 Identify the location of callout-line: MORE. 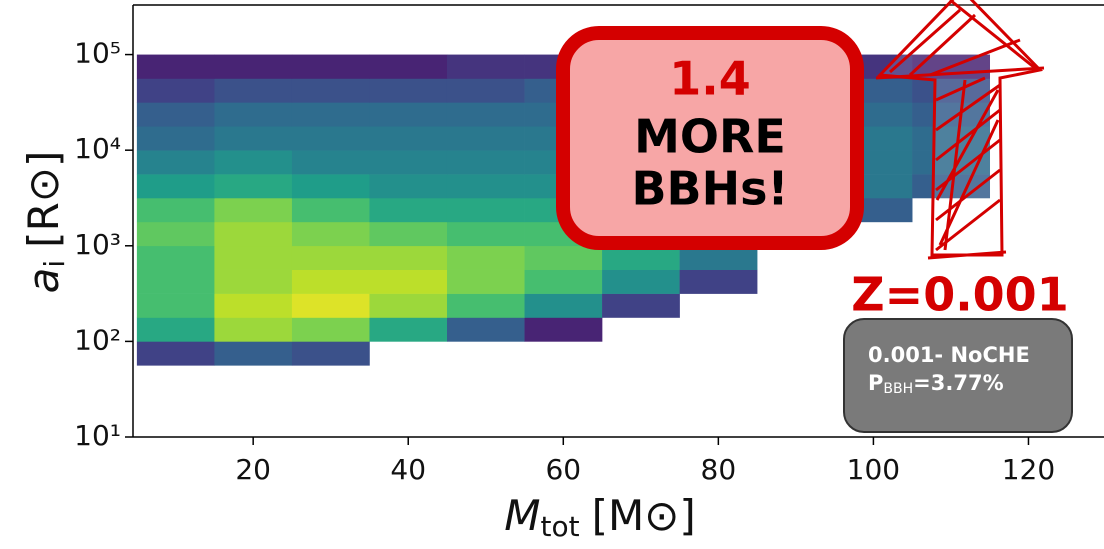
(710, 137).